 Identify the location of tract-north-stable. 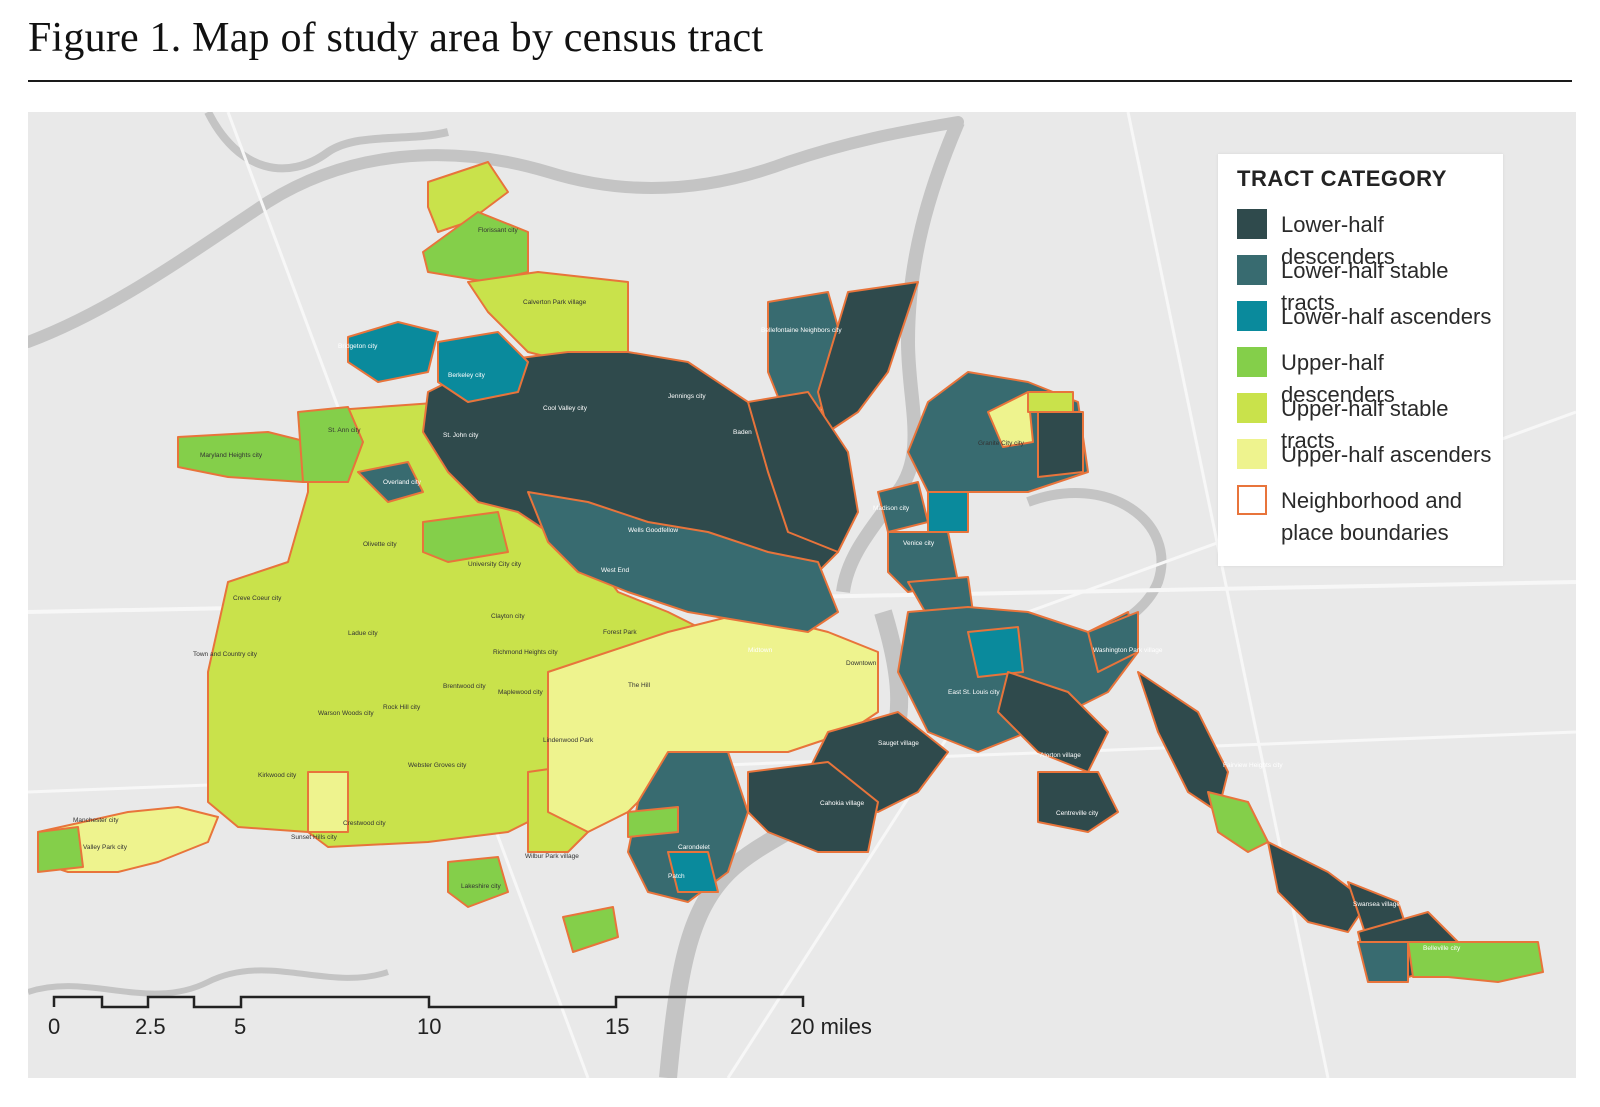
(683, 562).